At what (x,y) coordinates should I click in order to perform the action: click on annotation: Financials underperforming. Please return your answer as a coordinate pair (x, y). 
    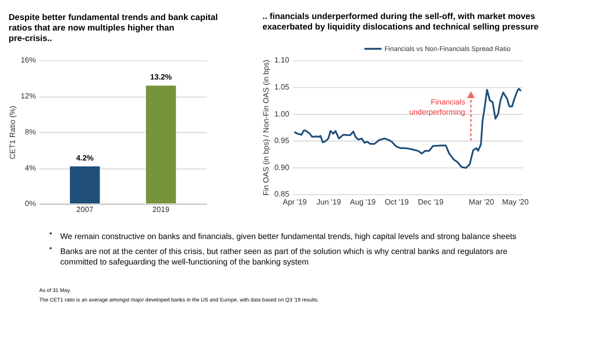
    Looking at the image, I should click on (437, 107).